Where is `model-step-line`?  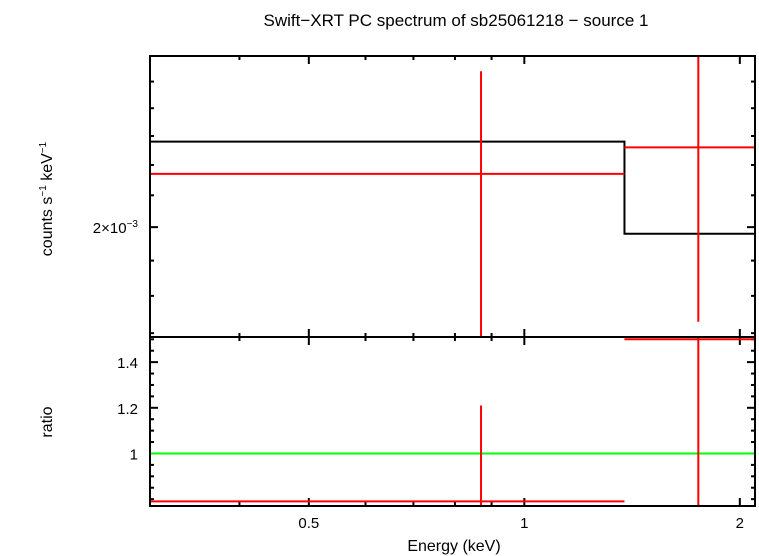 model-step-line is located at coordinates (452, 187).